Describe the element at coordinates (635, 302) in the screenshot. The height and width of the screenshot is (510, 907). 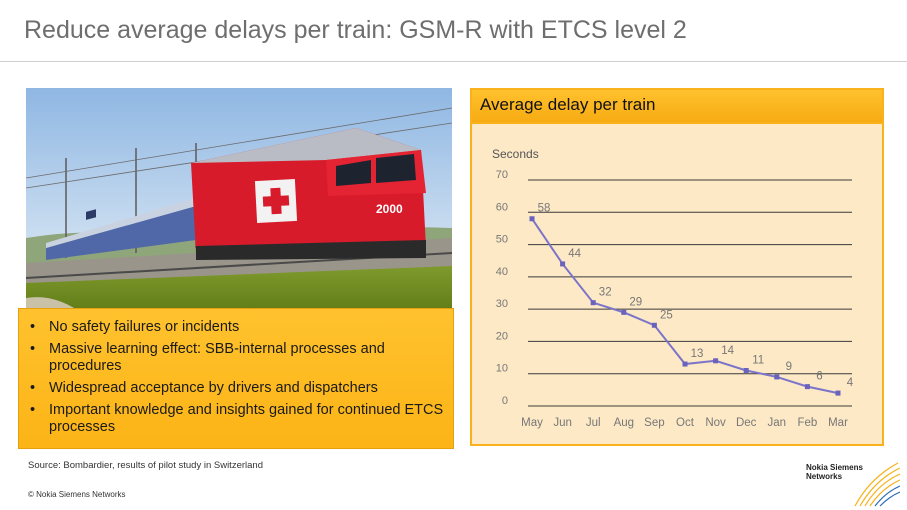
I see `data-label: 29` at that location.